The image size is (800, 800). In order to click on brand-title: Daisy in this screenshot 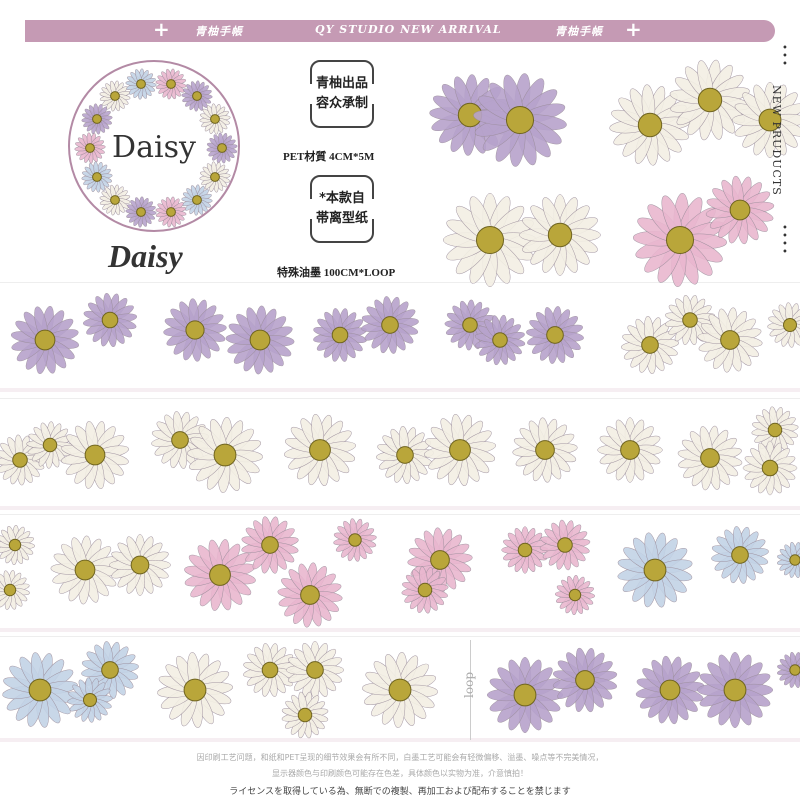, I will do `click(145, 256)`.